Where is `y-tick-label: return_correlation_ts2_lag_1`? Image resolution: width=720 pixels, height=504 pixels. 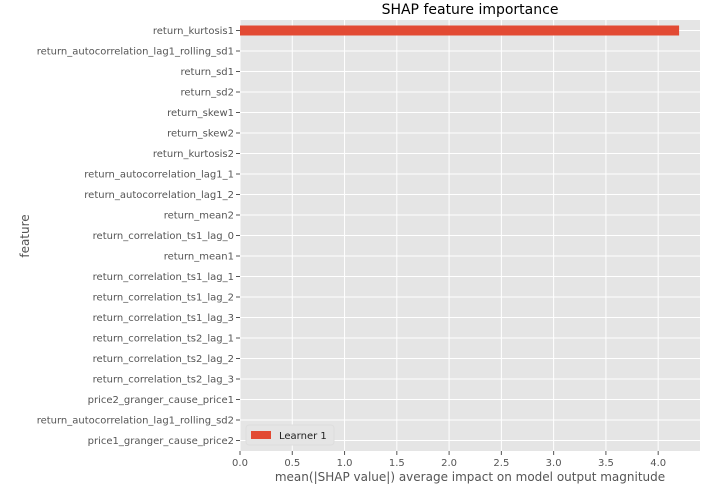
y-tick-label: return_correlation_ts2_lag_1 is located at coordinates (163, 339).